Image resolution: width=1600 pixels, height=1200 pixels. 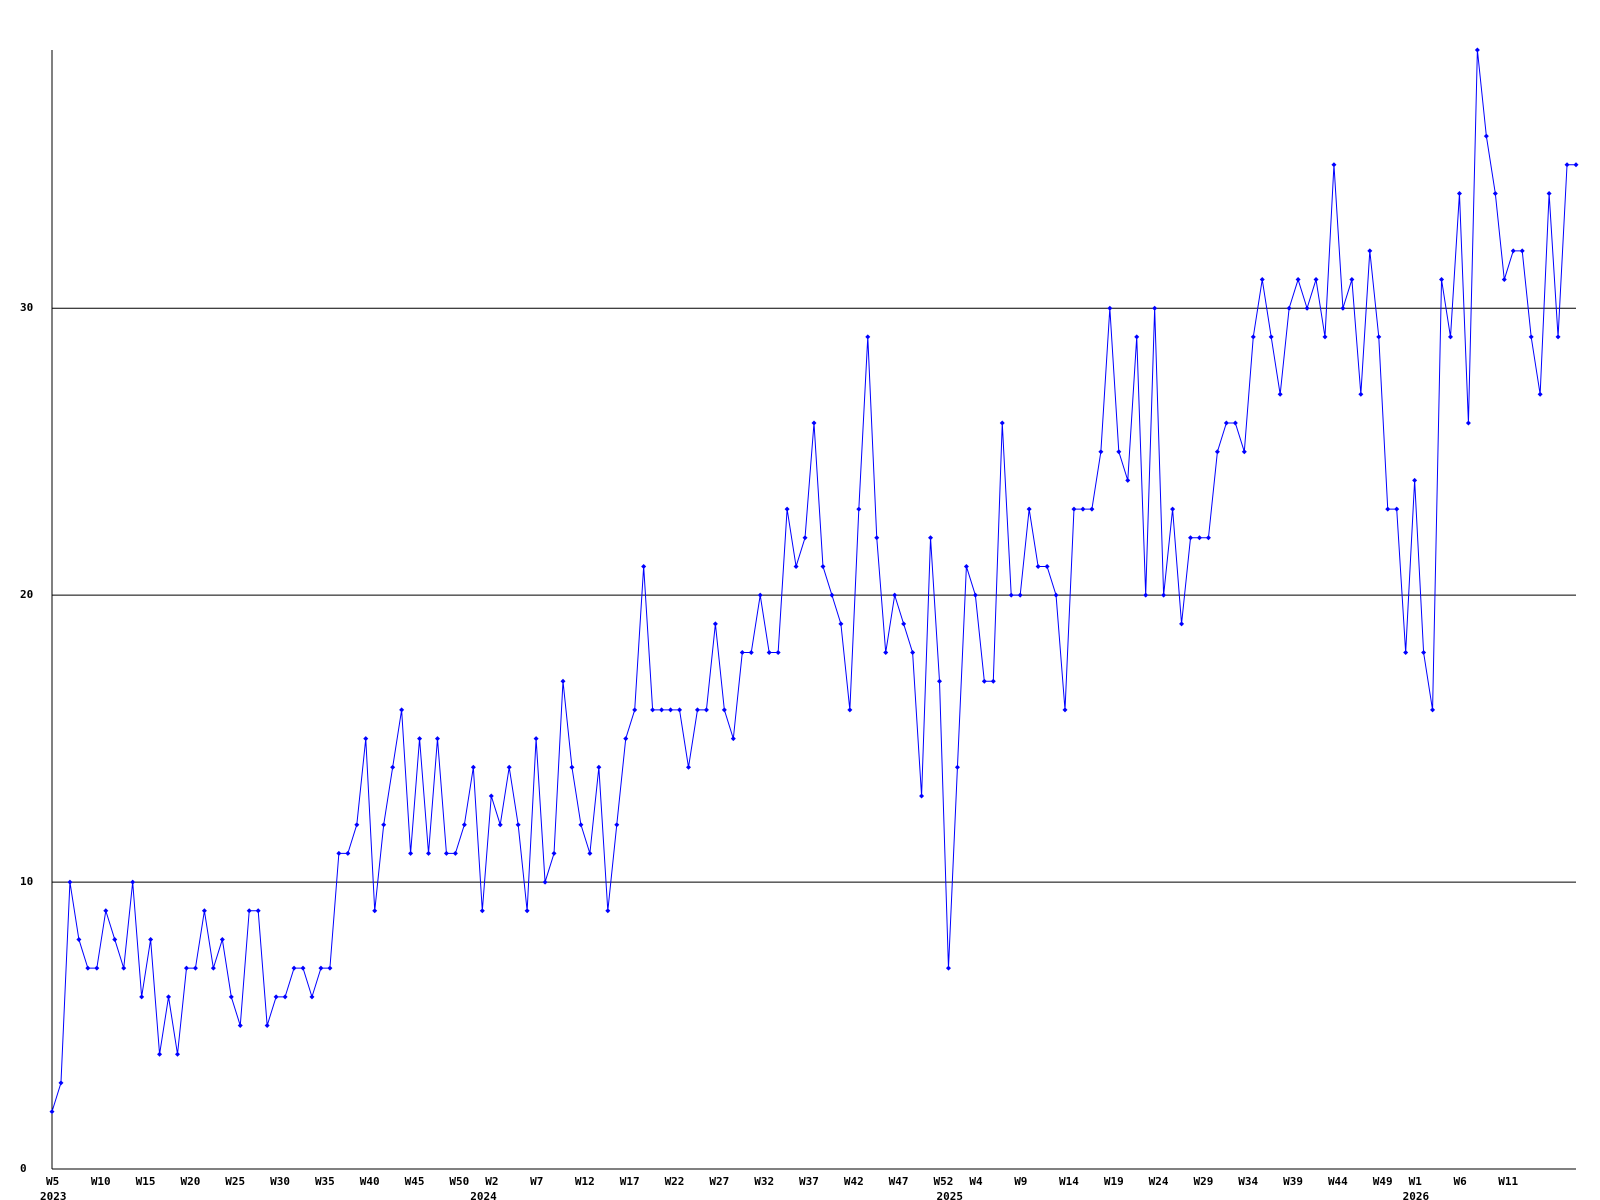 What do you see at coordinates (53, 1195) in the screenshot?
I see `year-label: 2023` at bounding box center [53, 1195].